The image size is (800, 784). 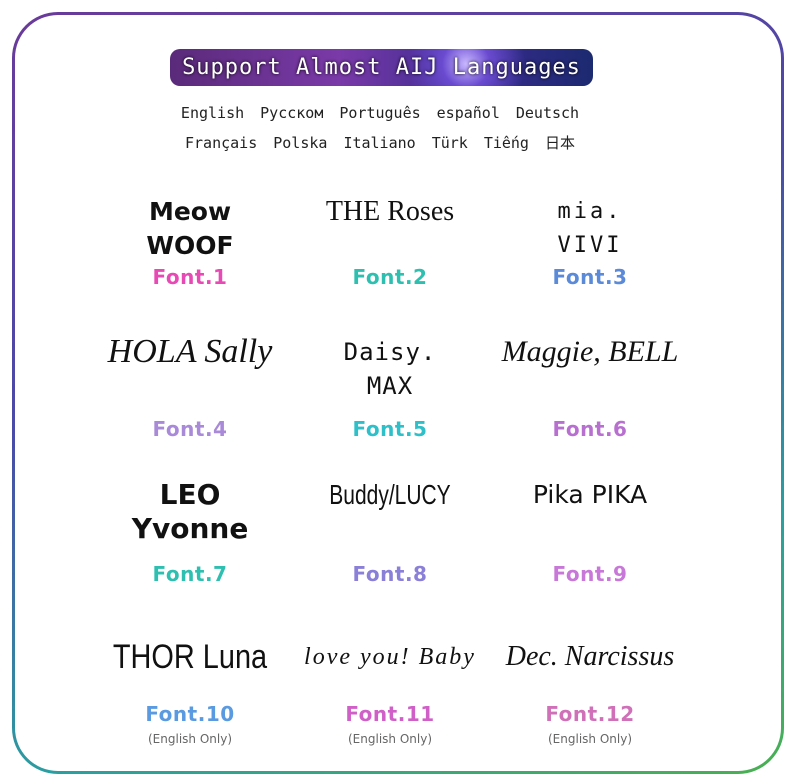 I want to click on font-label: Font.10, so click(x=190, y=714).